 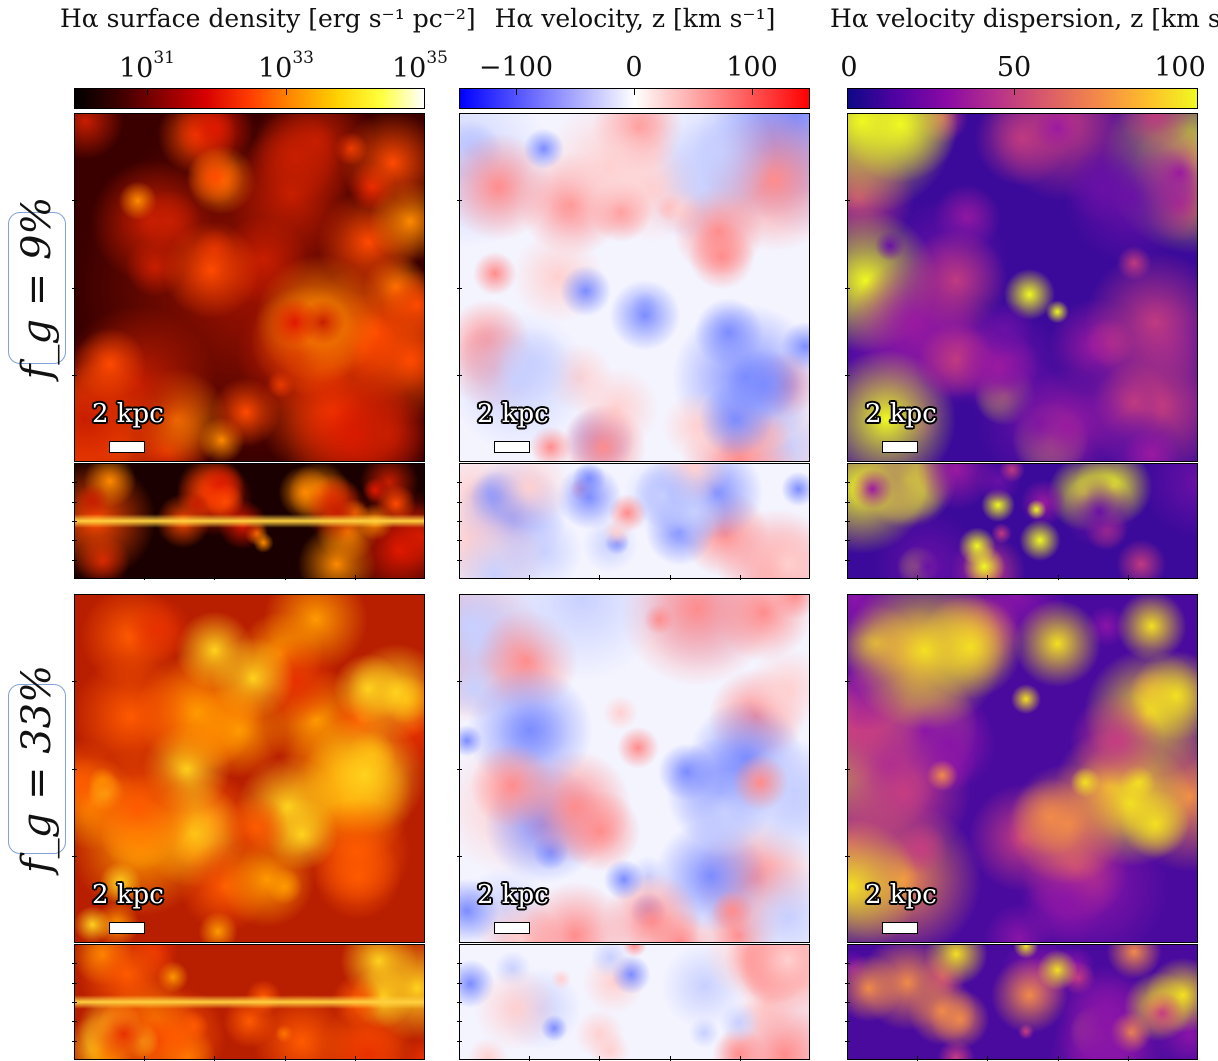 What do you see at coordinates (37, 769) in the screenshot?
I see `row-label-fg-33: f_g = 33%` at bounding box center [37, 769].